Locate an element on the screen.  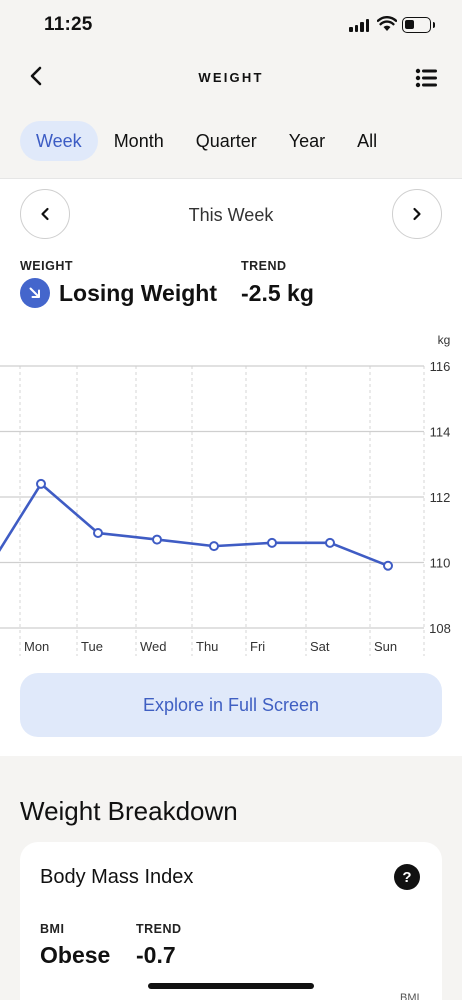
next-period-button is located at coordinates (417, 214).